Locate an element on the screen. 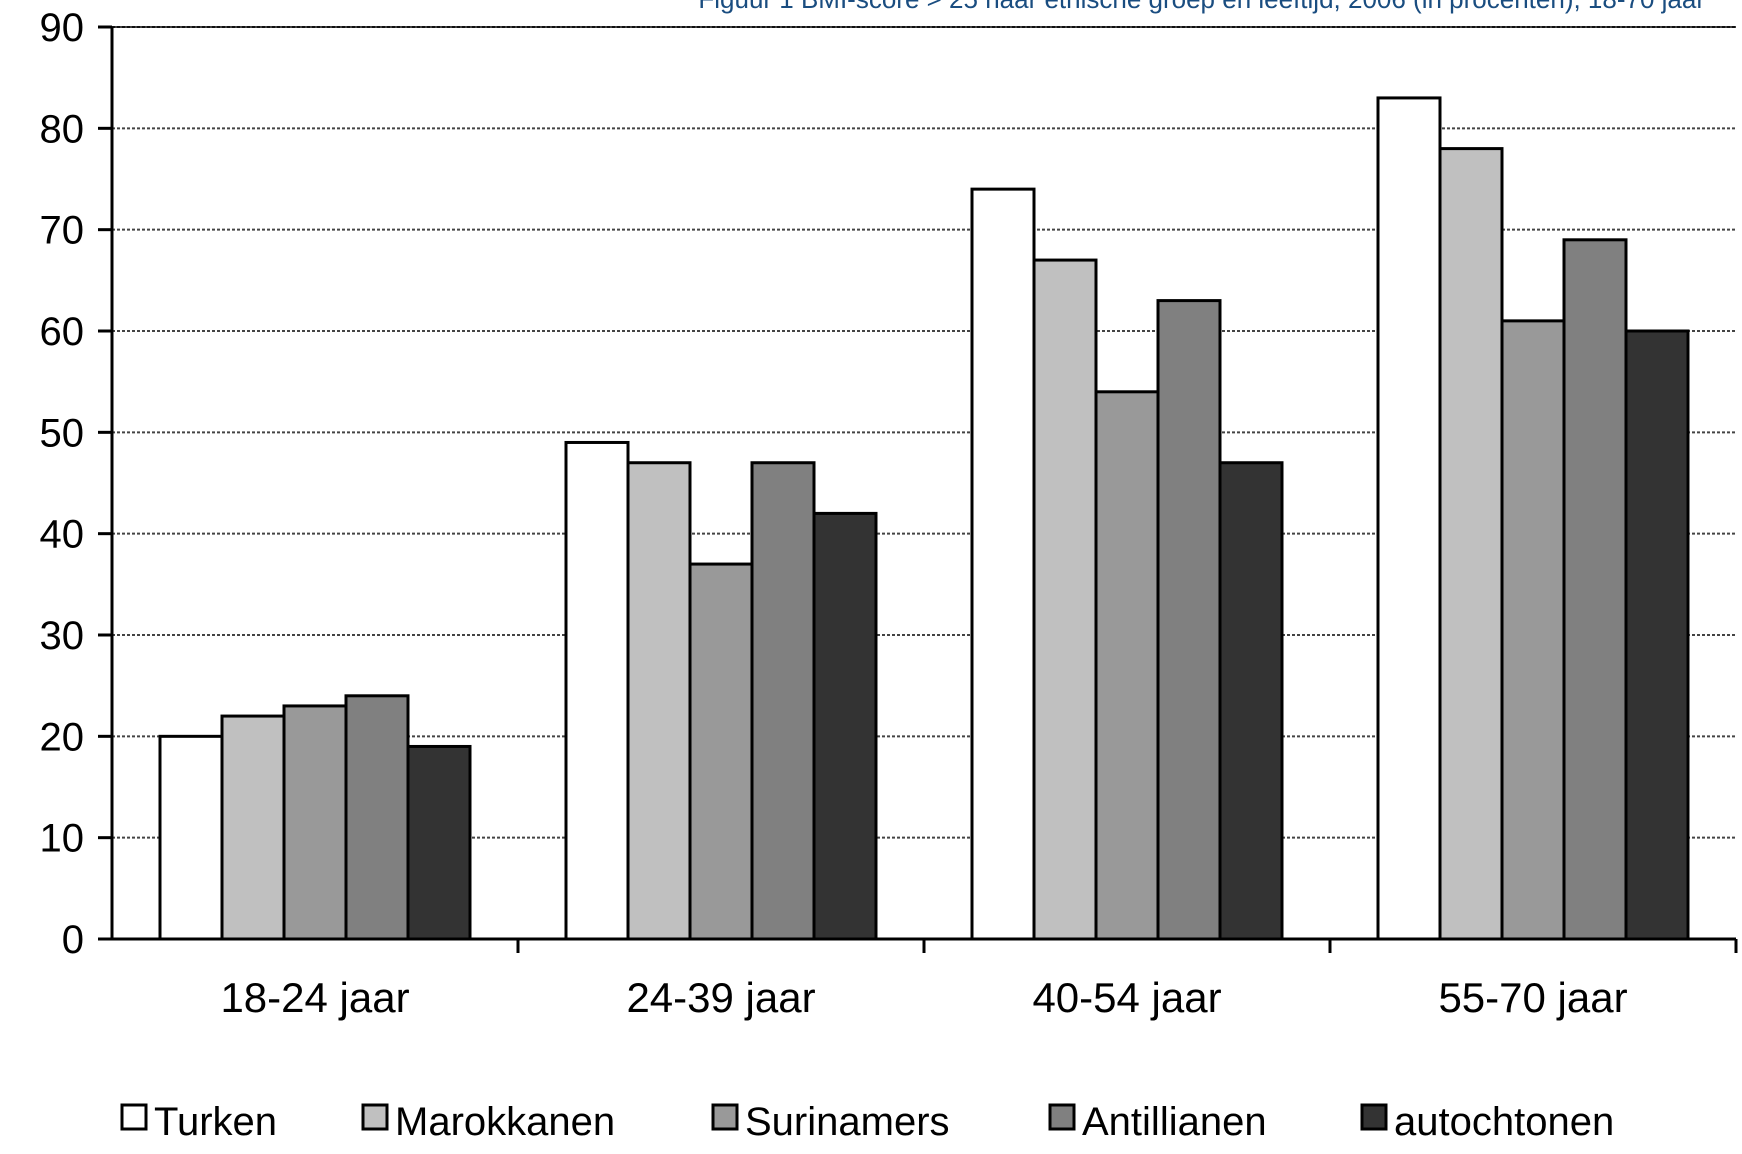 This screenshot has height=1154, width=1742. y-tick-label: 40 is located at coordinates (62, 535).